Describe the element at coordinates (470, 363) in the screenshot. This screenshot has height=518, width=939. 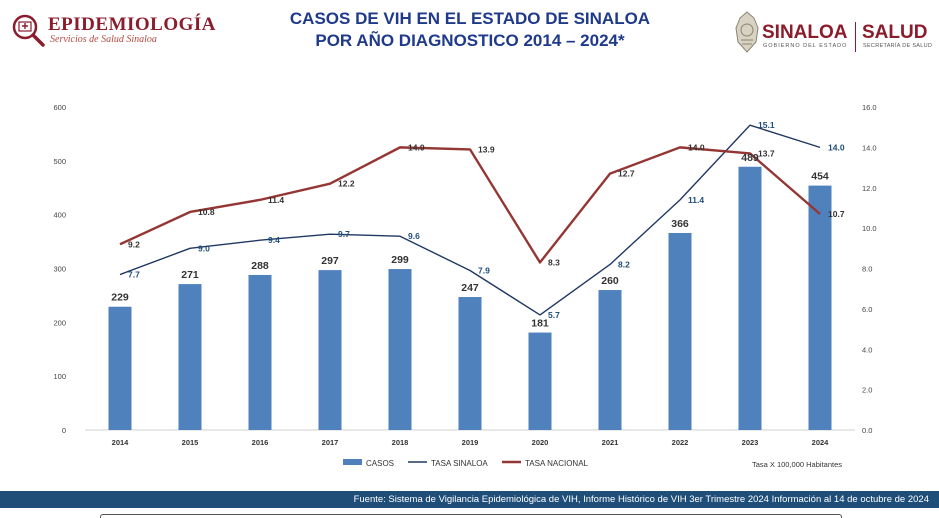
I see `bar-2019` at that location.